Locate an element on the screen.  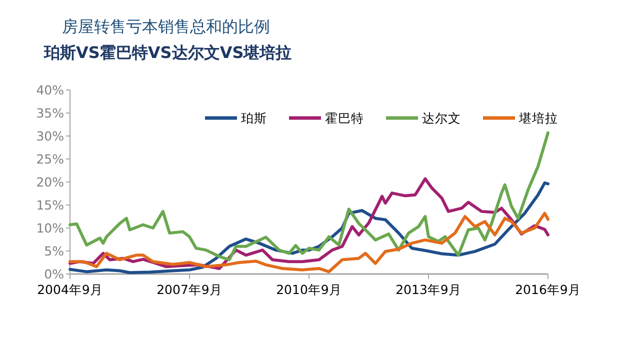
legend-label: 珀斯 is located at coordinates (254, 118).